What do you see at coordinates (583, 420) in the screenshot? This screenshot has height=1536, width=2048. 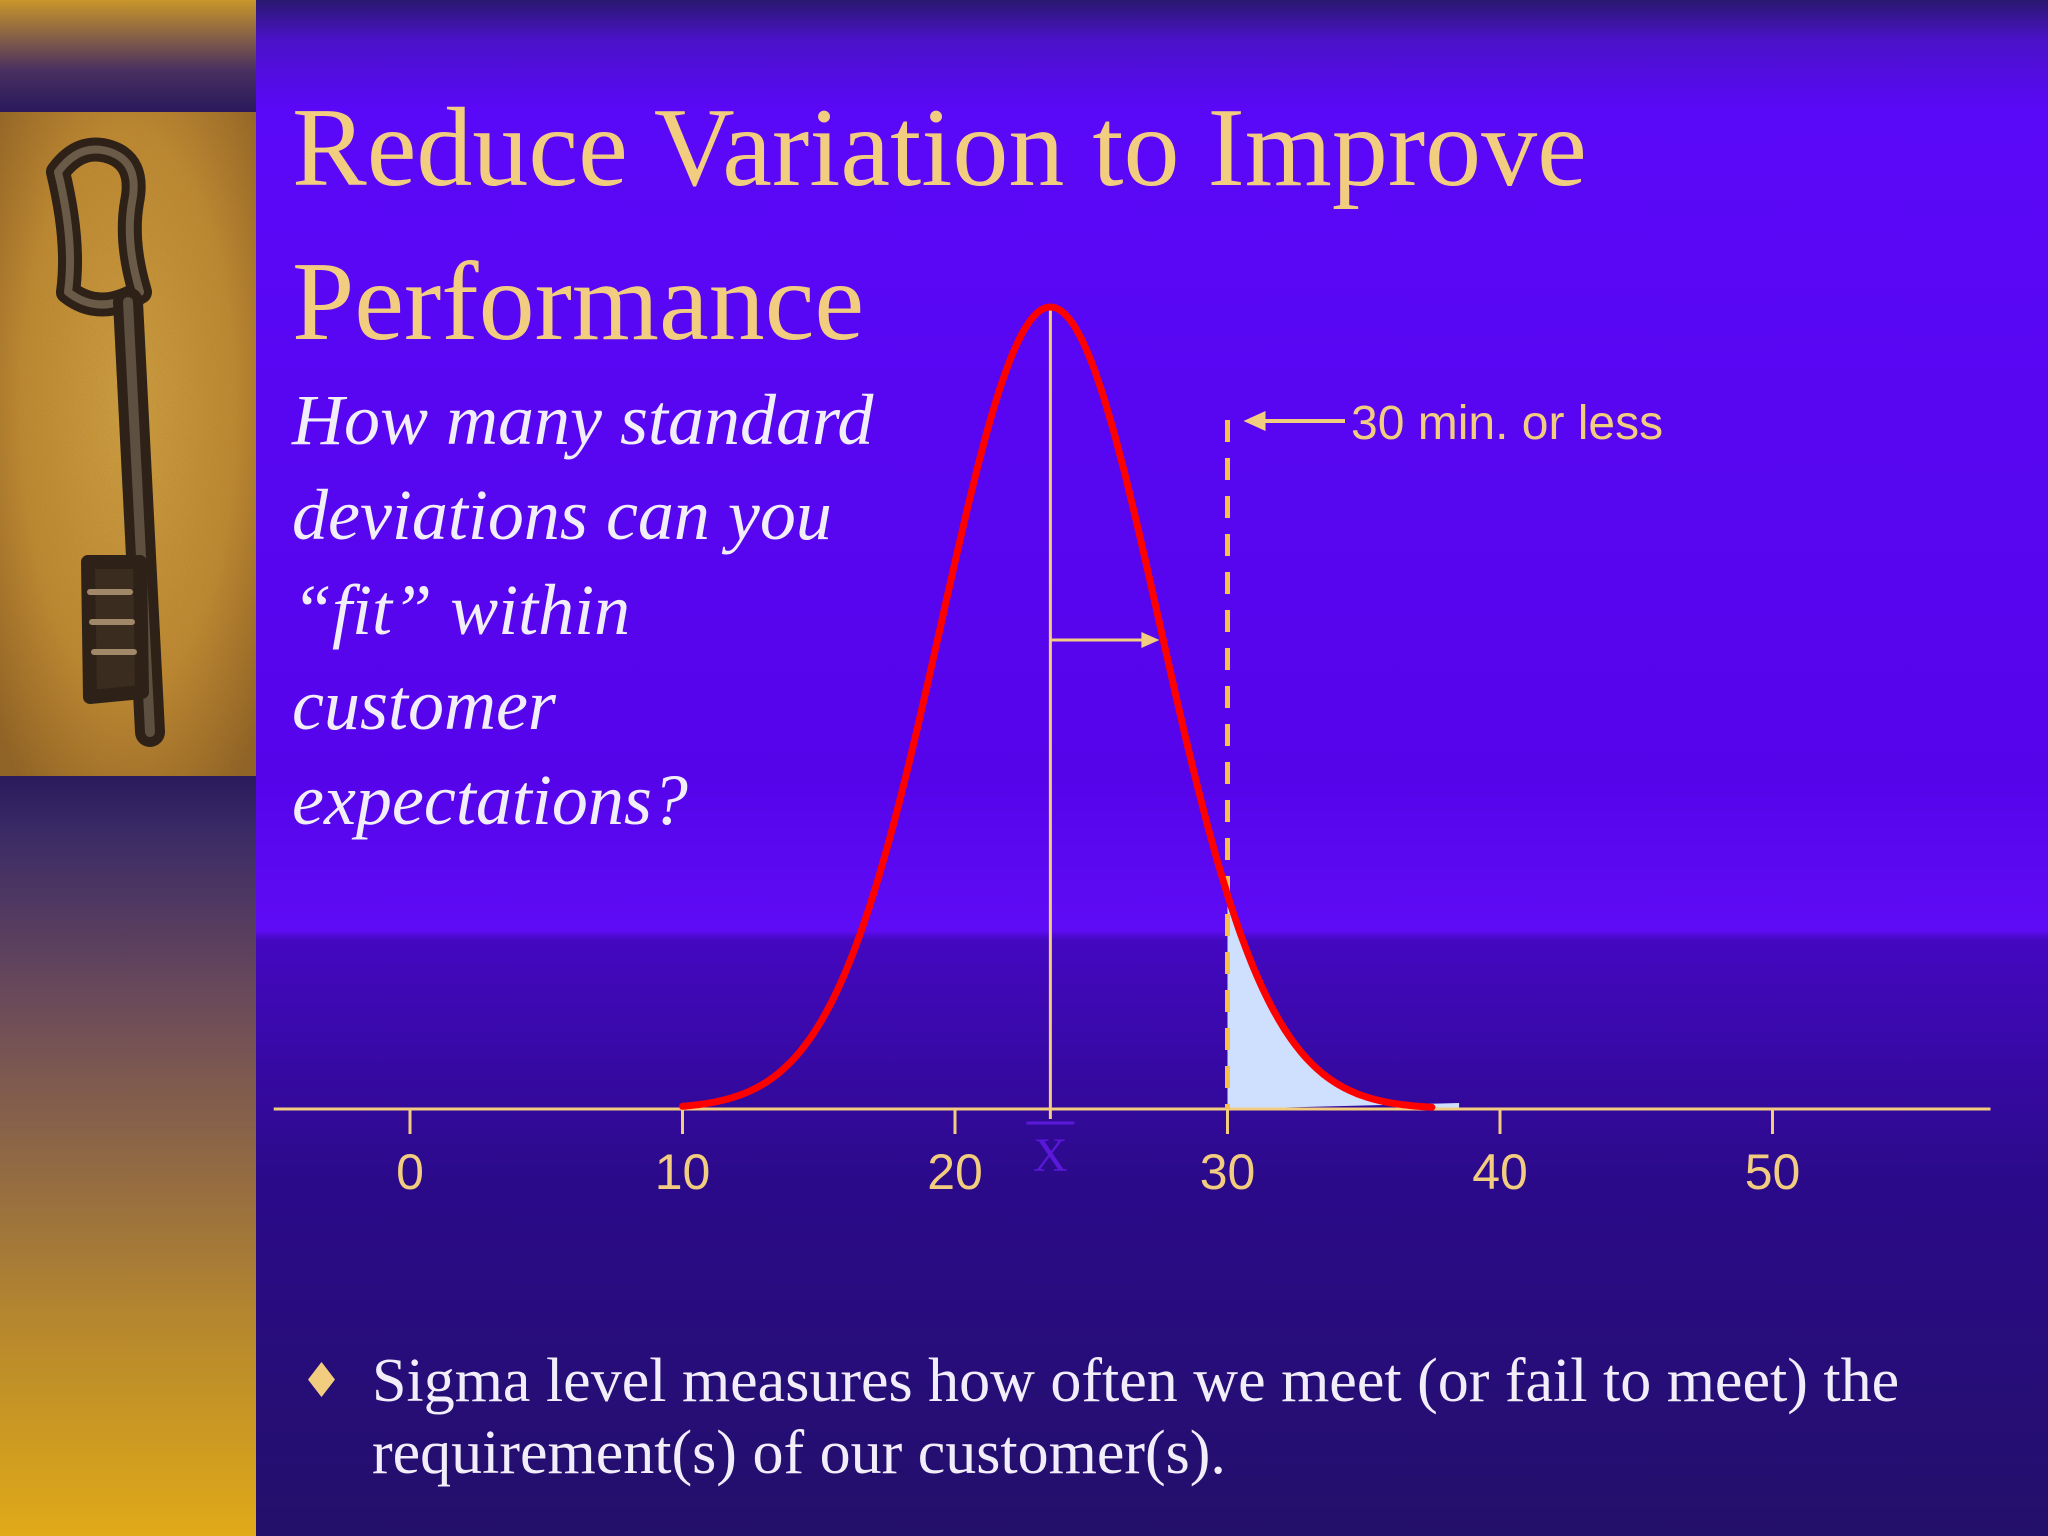 I see `question-line-1: How many standard` at bounding box center [583, 420].